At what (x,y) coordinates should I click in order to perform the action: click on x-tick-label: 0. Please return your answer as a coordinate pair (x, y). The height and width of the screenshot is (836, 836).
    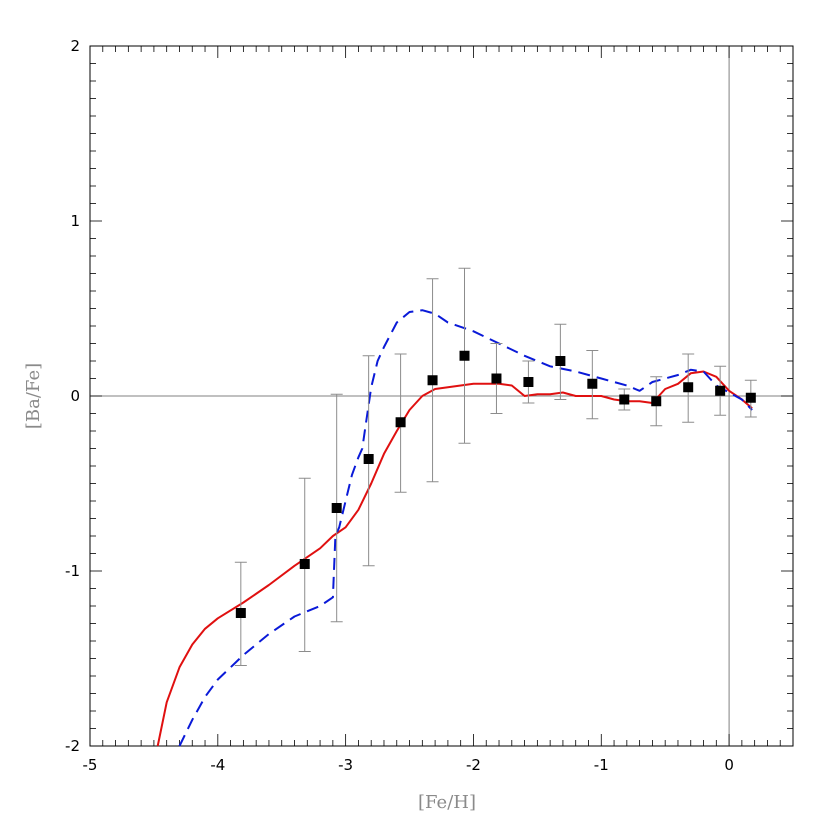
    Looking at the image, I should click on (729, 765).